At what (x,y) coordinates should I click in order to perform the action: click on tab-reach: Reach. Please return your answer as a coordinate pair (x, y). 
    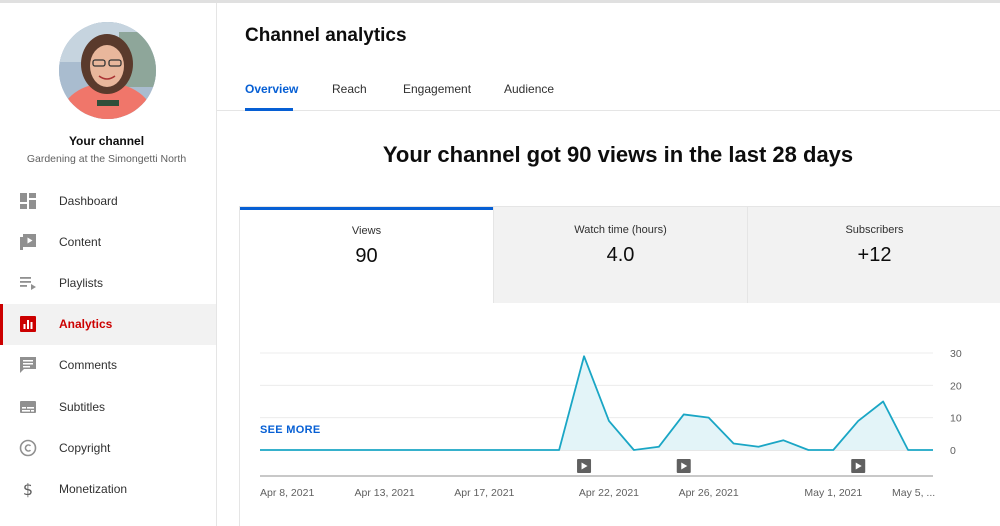
    Looking at the image, I should click on (349, 89).